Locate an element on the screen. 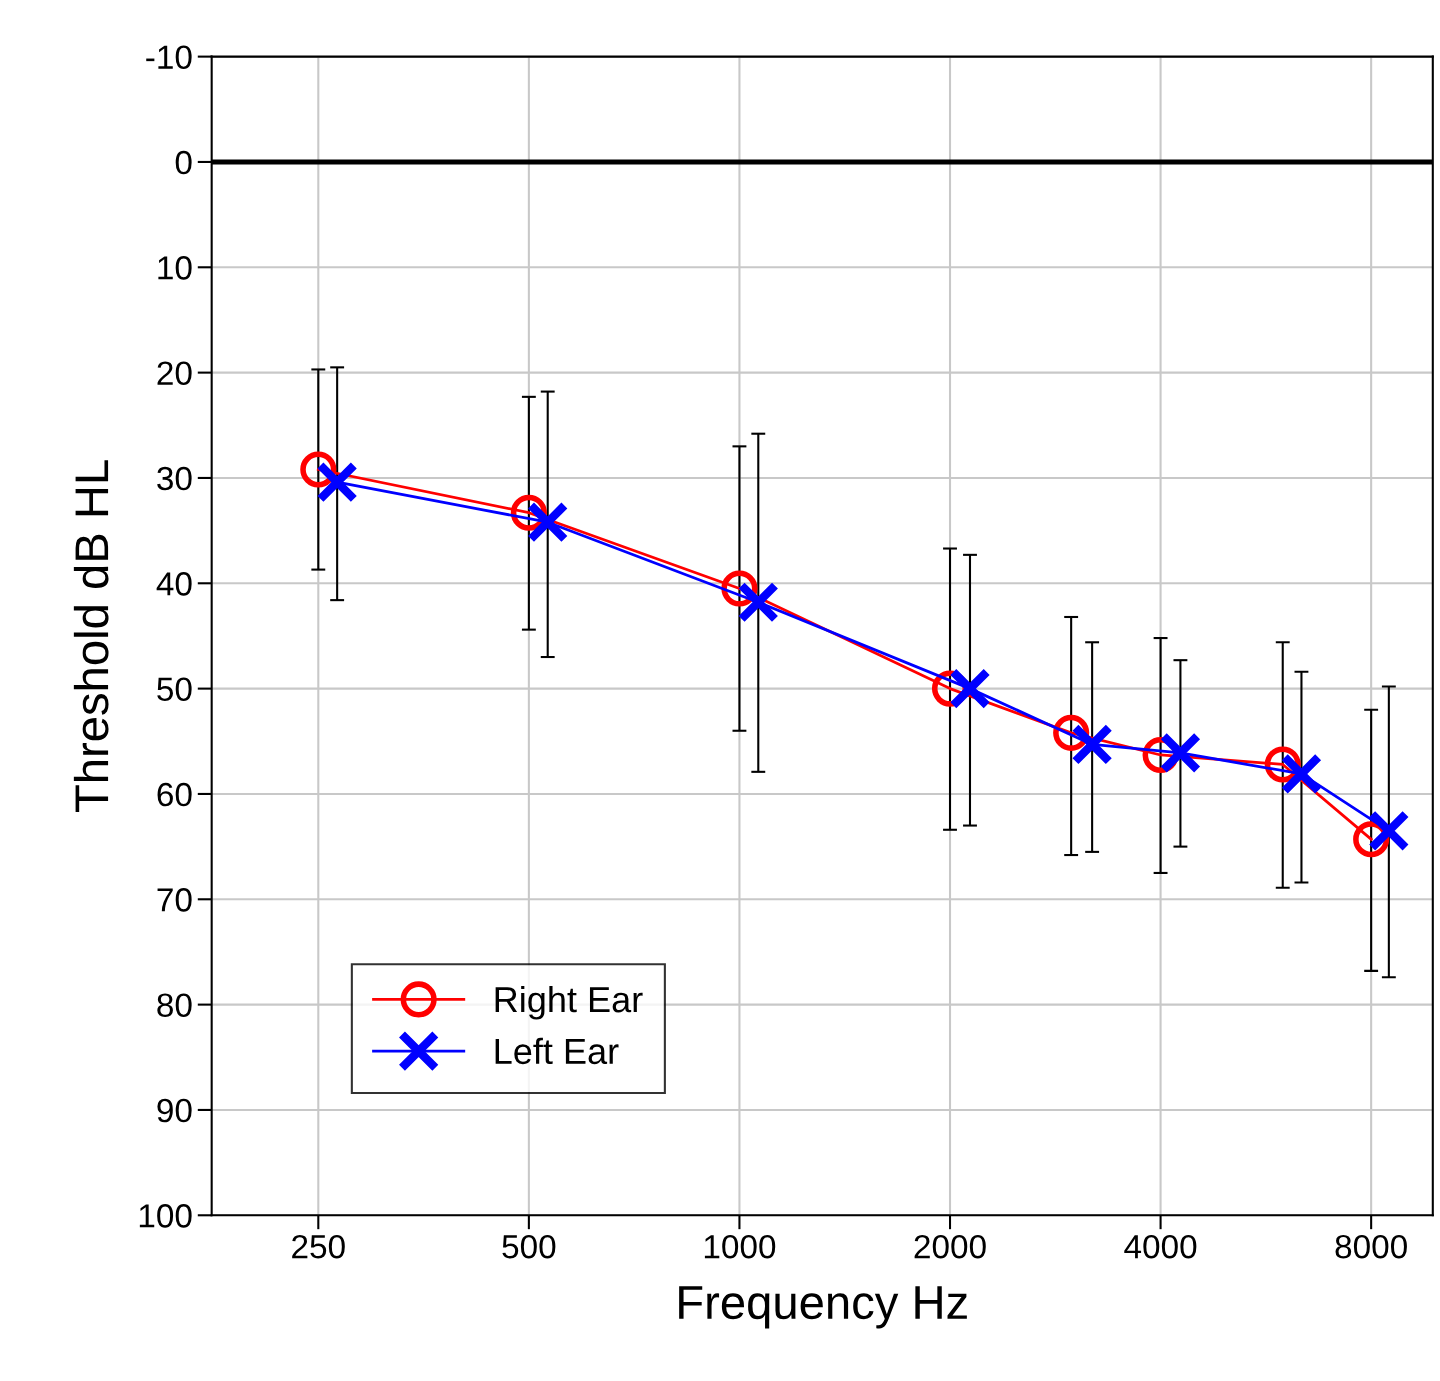  x-axis-title: Frequency Hz is located at coordinates (823, 1307).